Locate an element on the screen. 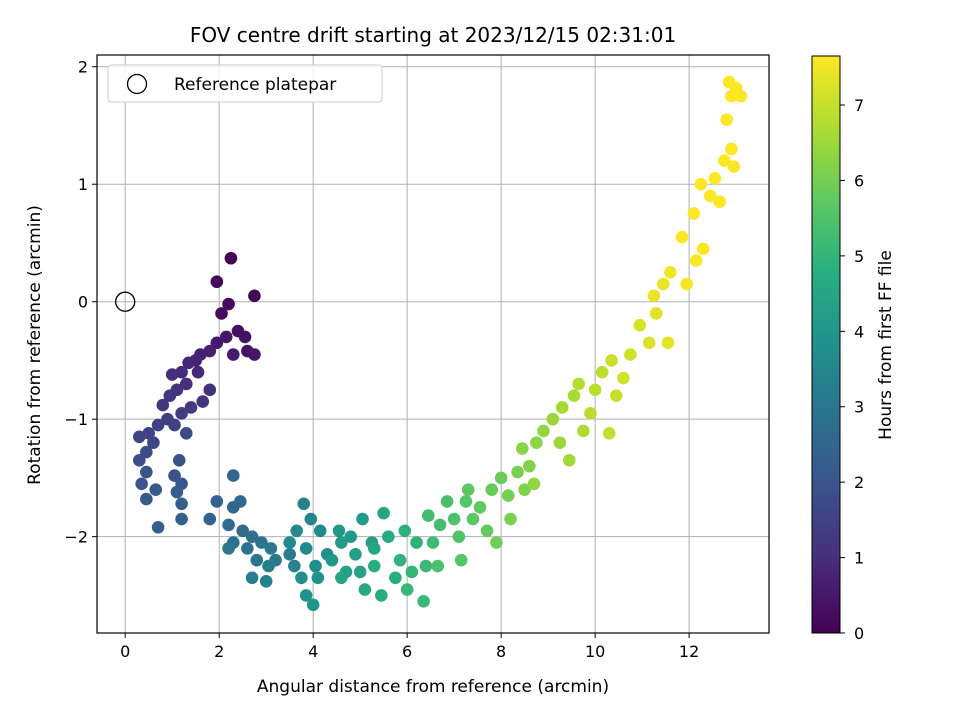 Image resolution: width=960 pixels, height=720 pixels. x-tick-label: 0 is located at coordinates (125, 651).